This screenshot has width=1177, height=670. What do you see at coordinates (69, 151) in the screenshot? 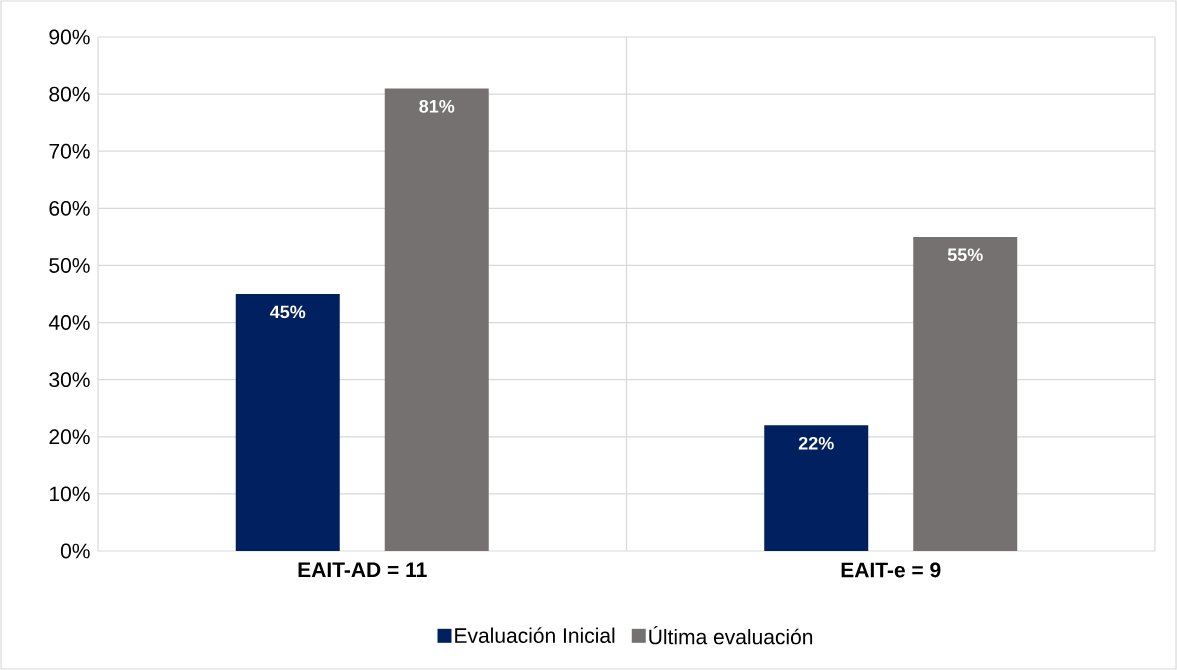
I see `y-tick-label: 70%` at bounding box center [69, 151].